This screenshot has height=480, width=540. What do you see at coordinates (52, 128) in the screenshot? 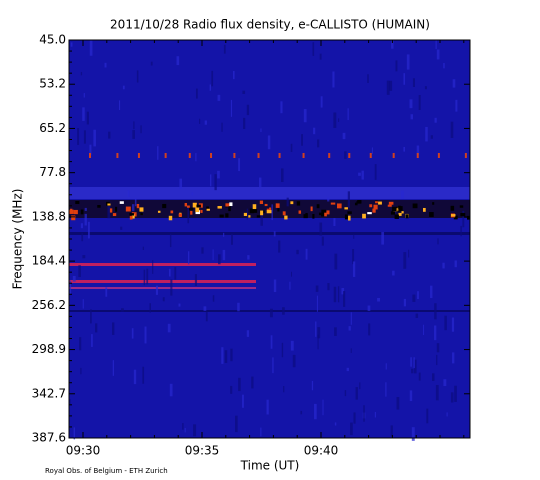
I see `y-tick-label: 65.2` at bounding box center [52, 128].